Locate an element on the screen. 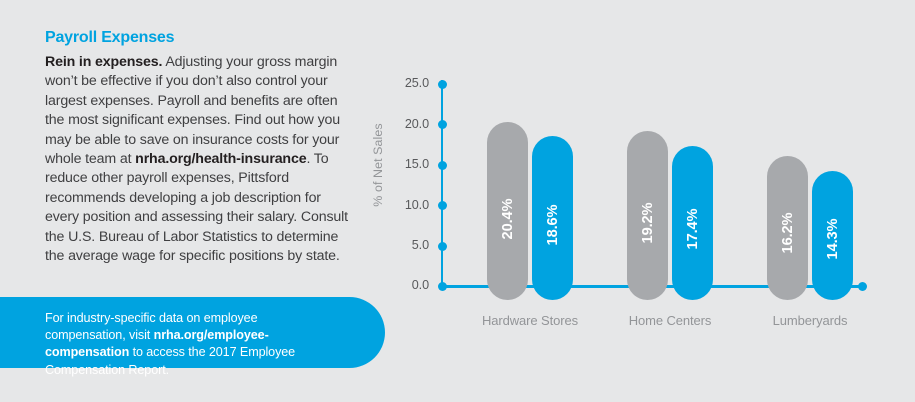 The image size is (915, 402). y-tick-label: 15.0 is located at coordinates (416, 164).